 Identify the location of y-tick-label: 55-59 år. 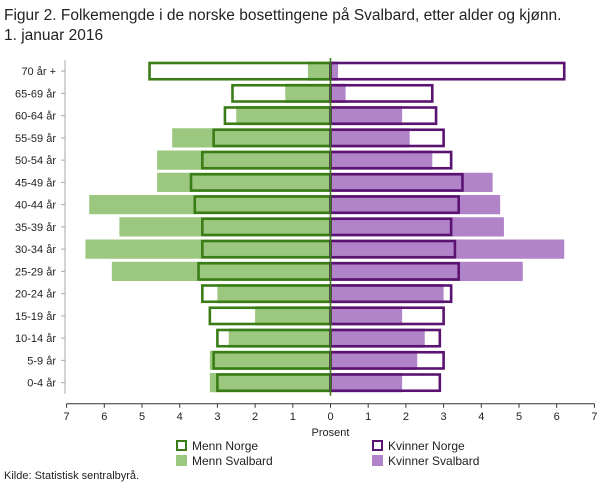
(35, 139).